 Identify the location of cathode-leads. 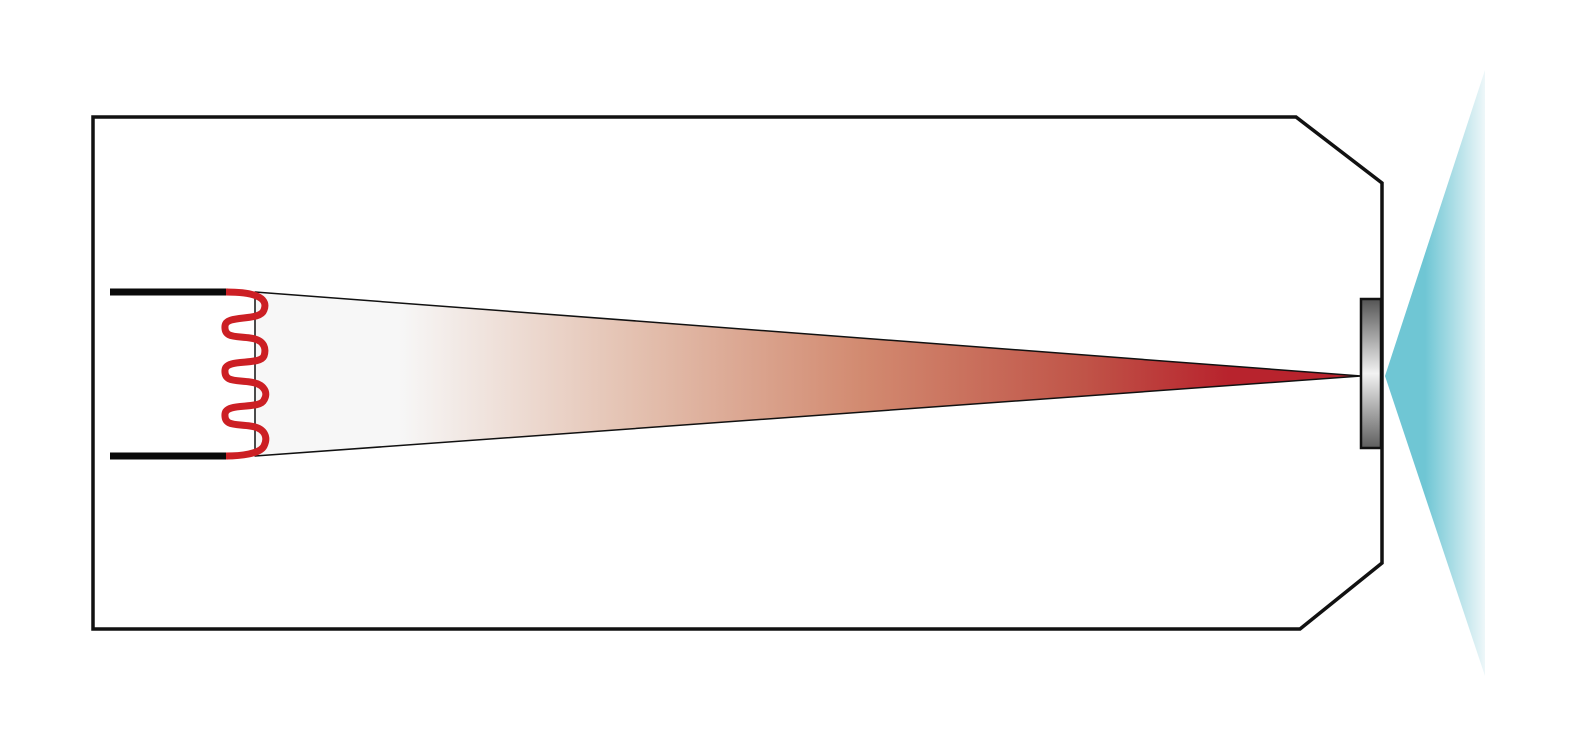
(169, 374).